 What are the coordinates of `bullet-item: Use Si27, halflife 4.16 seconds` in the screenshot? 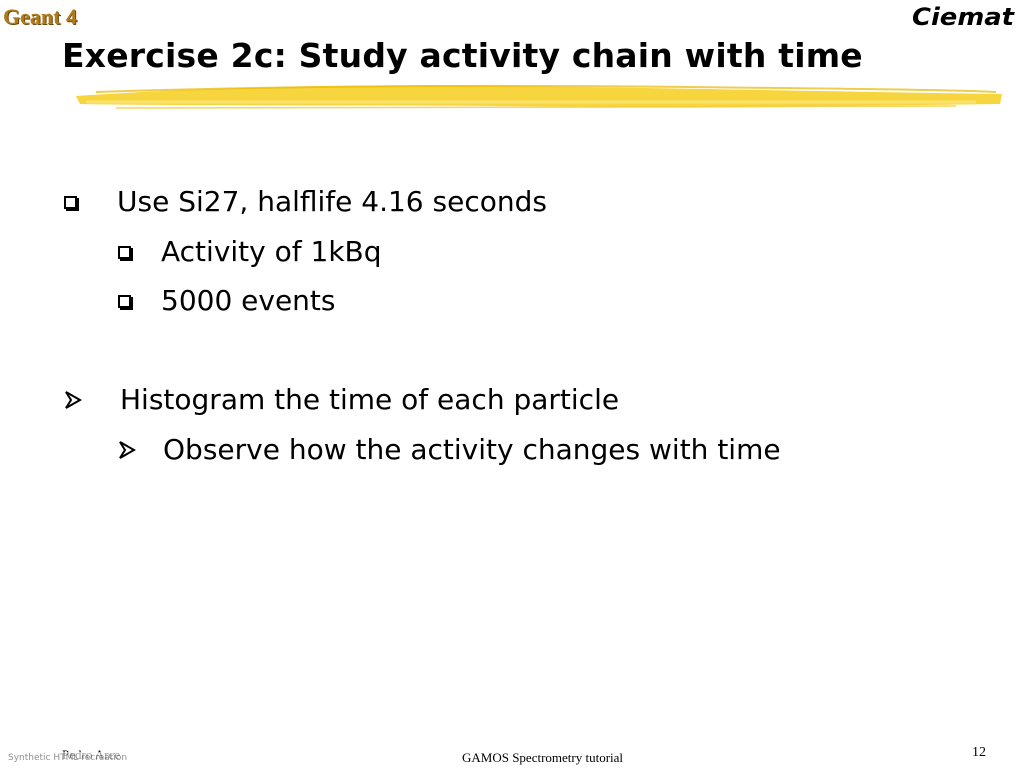 It's located at (305, 202).